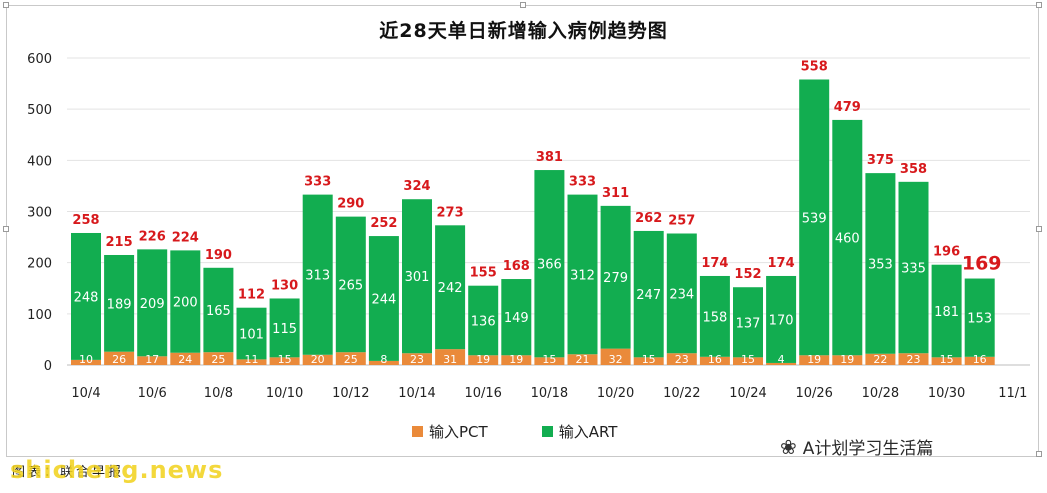 This screenshot has width=1047, height=493. Describe the element at coordinates (1039, 454) in the screenshot. I see `resize-handle-bottom-right` at that location.